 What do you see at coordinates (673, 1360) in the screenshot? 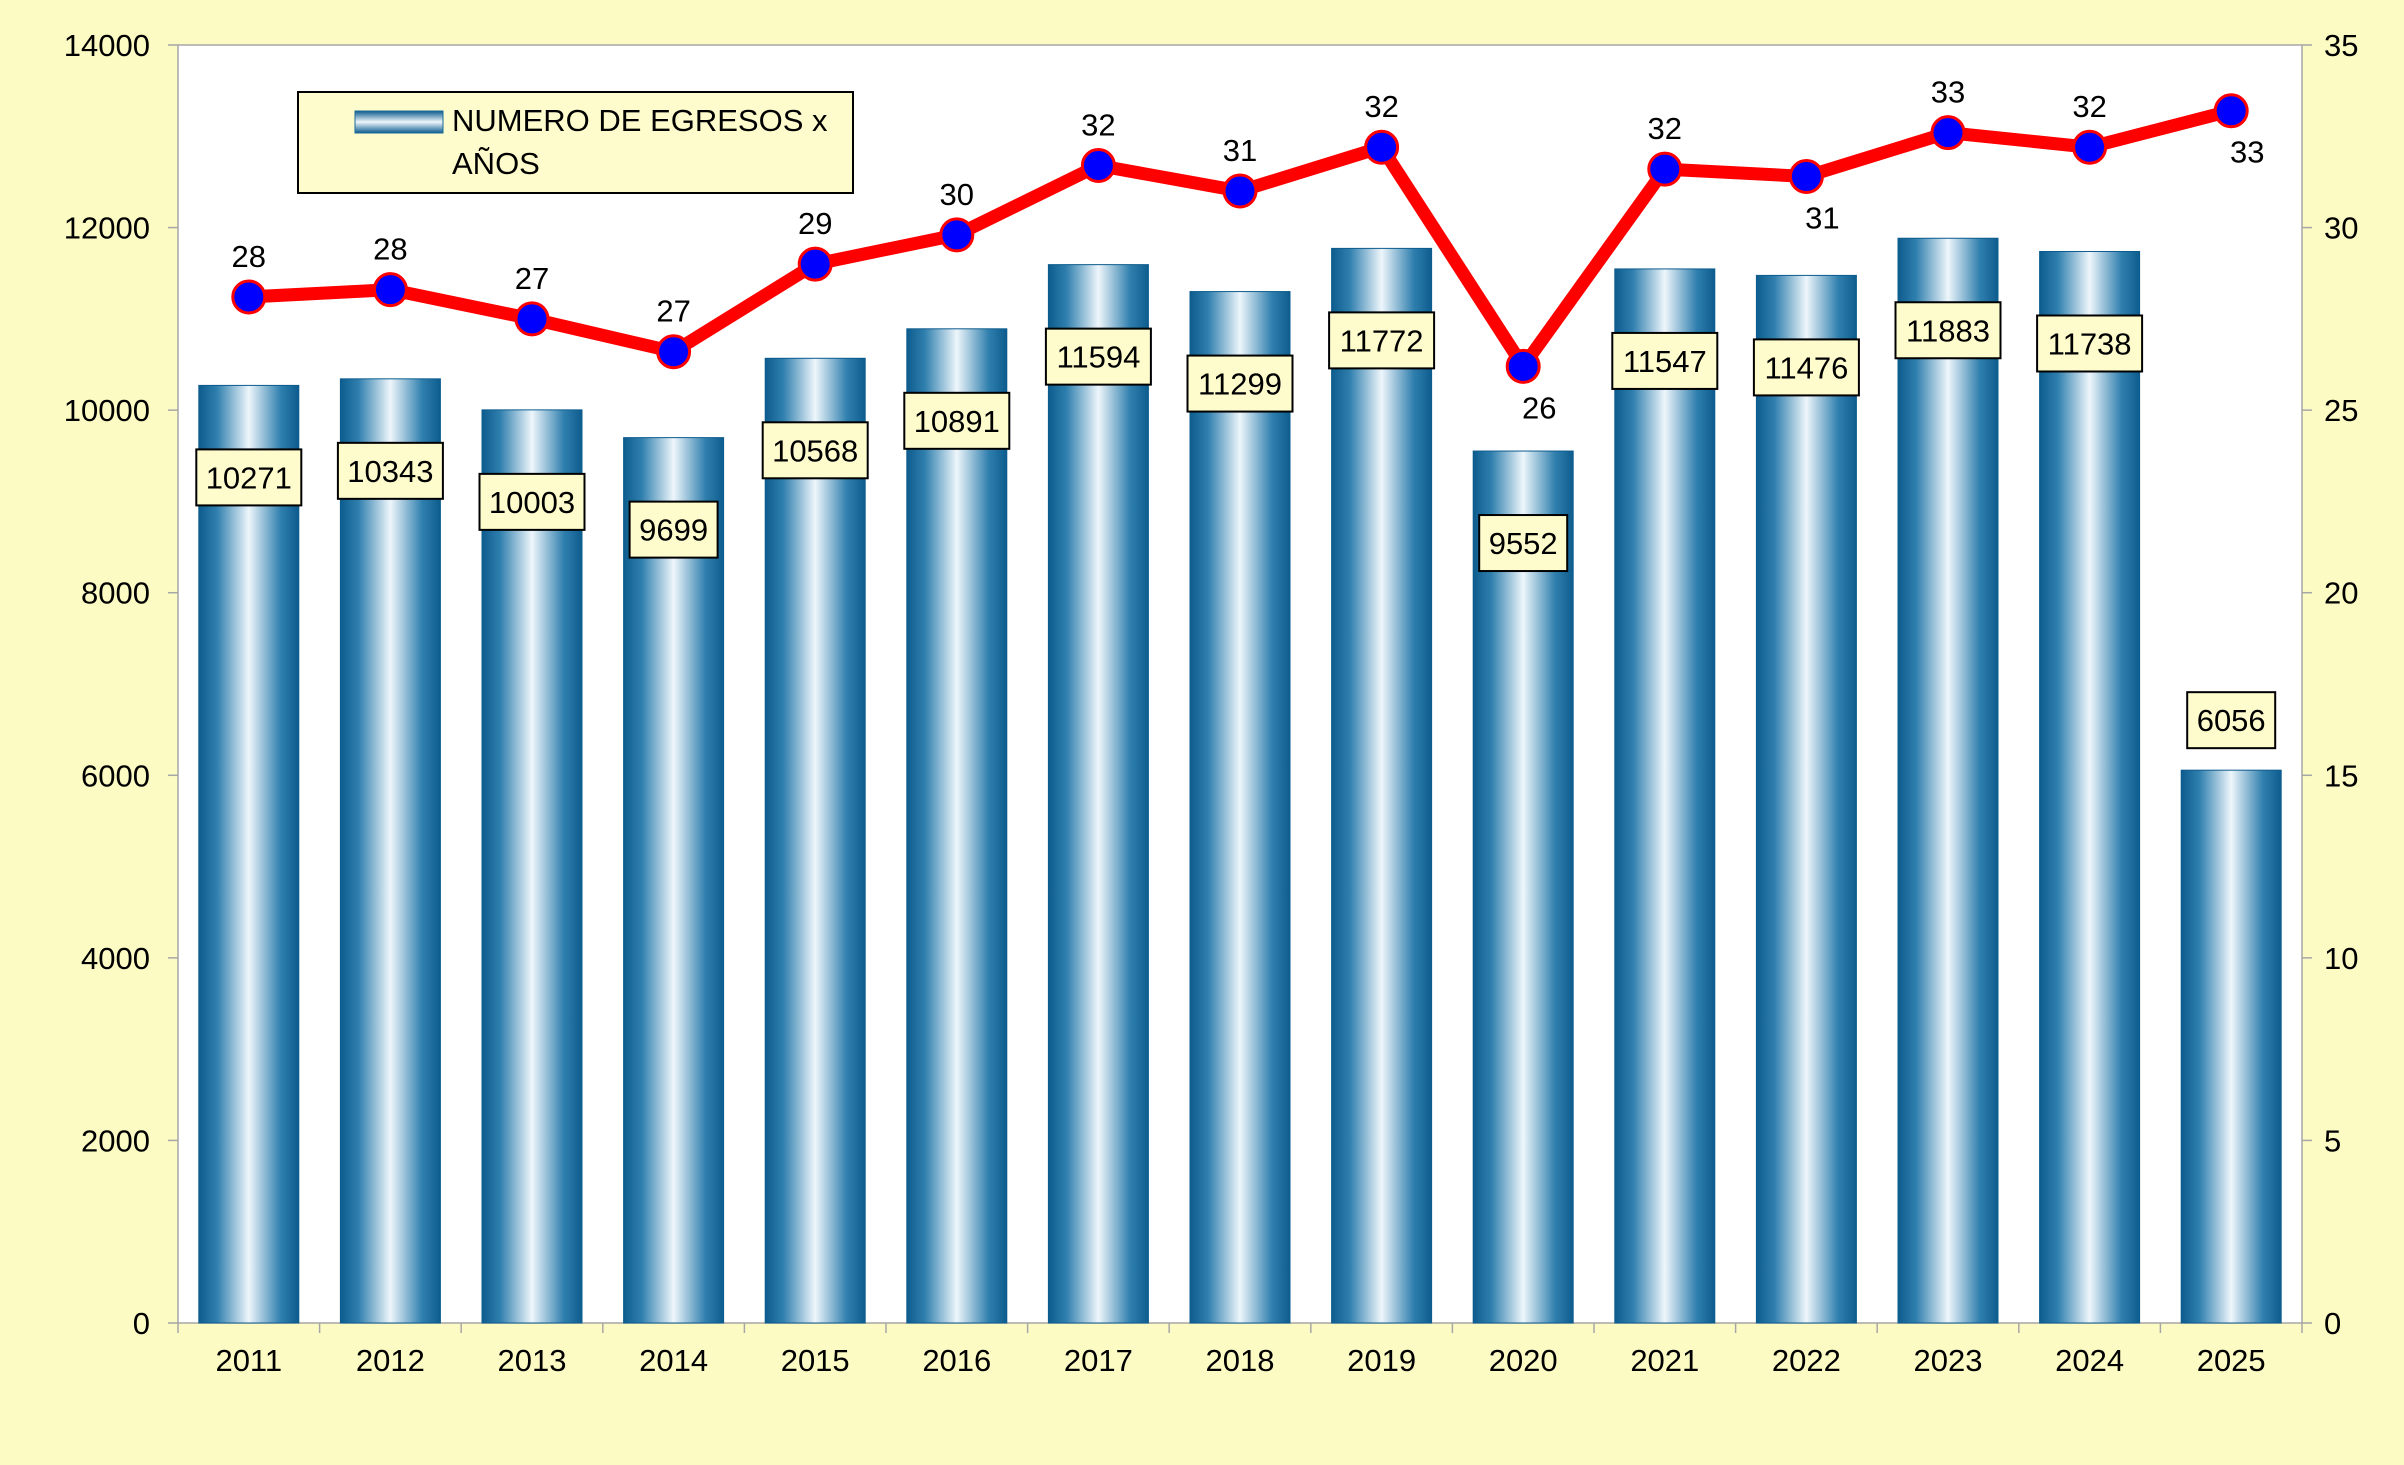
I see `x-tick-label: 2014` at bounding box center [673, 1360].